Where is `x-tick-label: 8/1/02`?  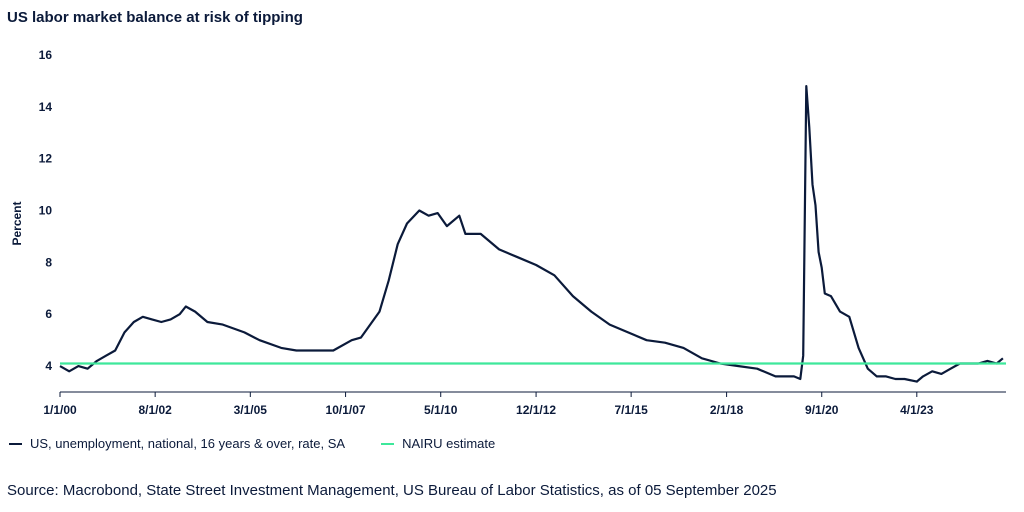 x-tick-label: 8/1/02 is located at coordinates (155, 410).